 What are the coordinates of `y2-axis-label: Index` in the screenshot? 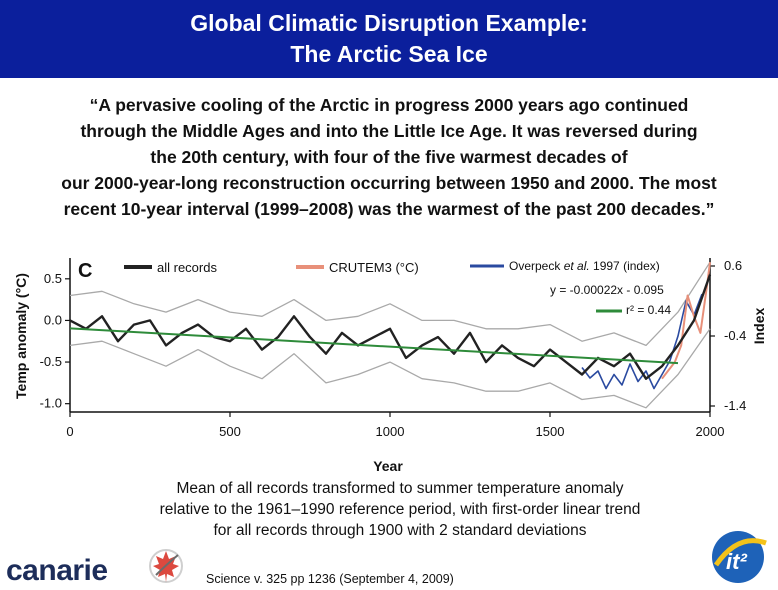 It's located at (759, 326).